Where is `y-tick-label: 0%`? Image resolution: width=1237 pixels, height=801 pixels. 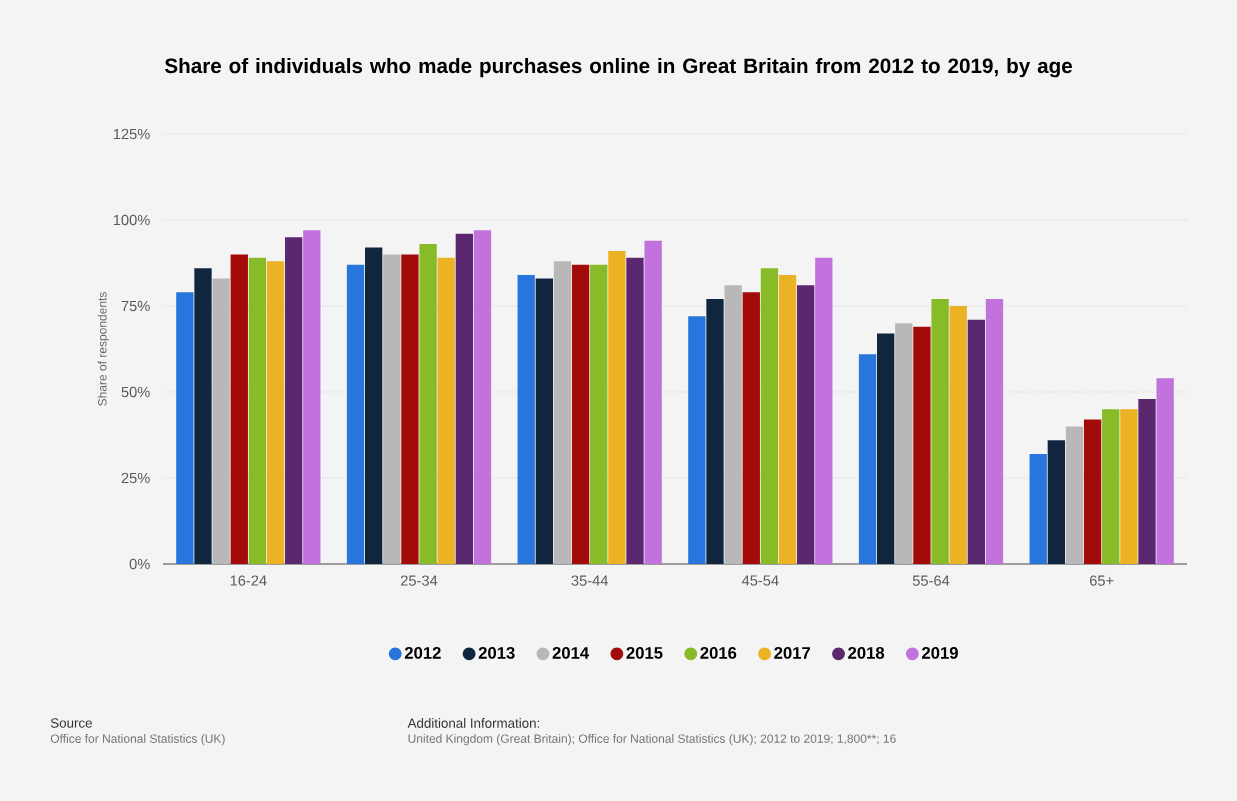
y-tick-label: 0% is located at coordinates (139, 564).